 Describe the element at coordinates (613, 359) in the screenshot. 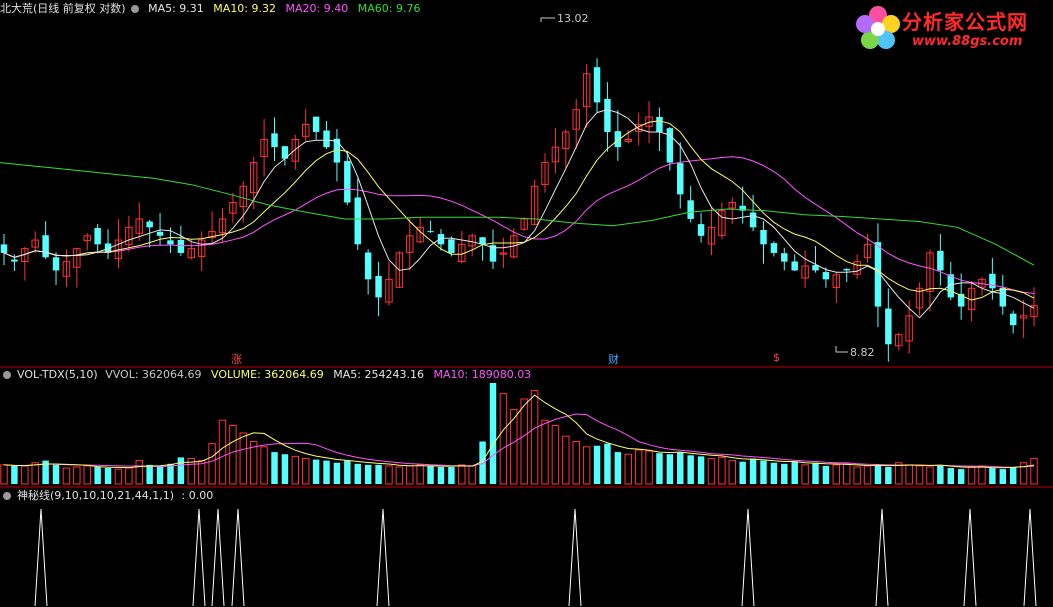

I see `marker-cai: 财` at that location.